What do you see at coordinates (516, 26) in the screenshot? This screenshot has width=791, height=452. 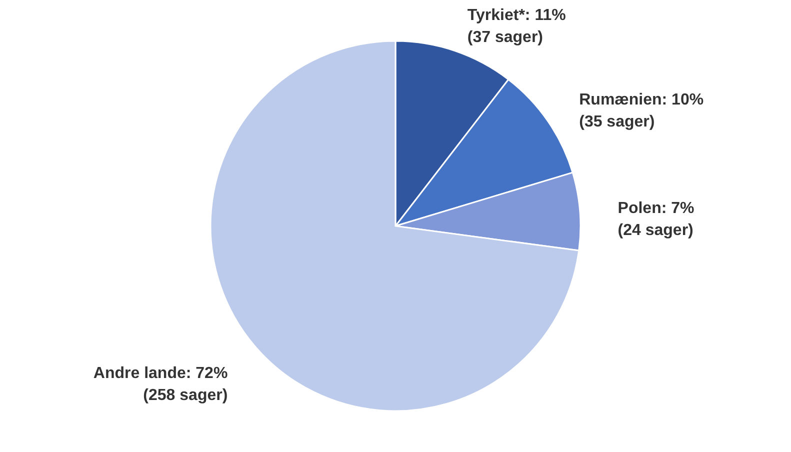 I see `slice-label: Tyrkiet*: 11% (37 sager)` at bounding box center [516, 26].